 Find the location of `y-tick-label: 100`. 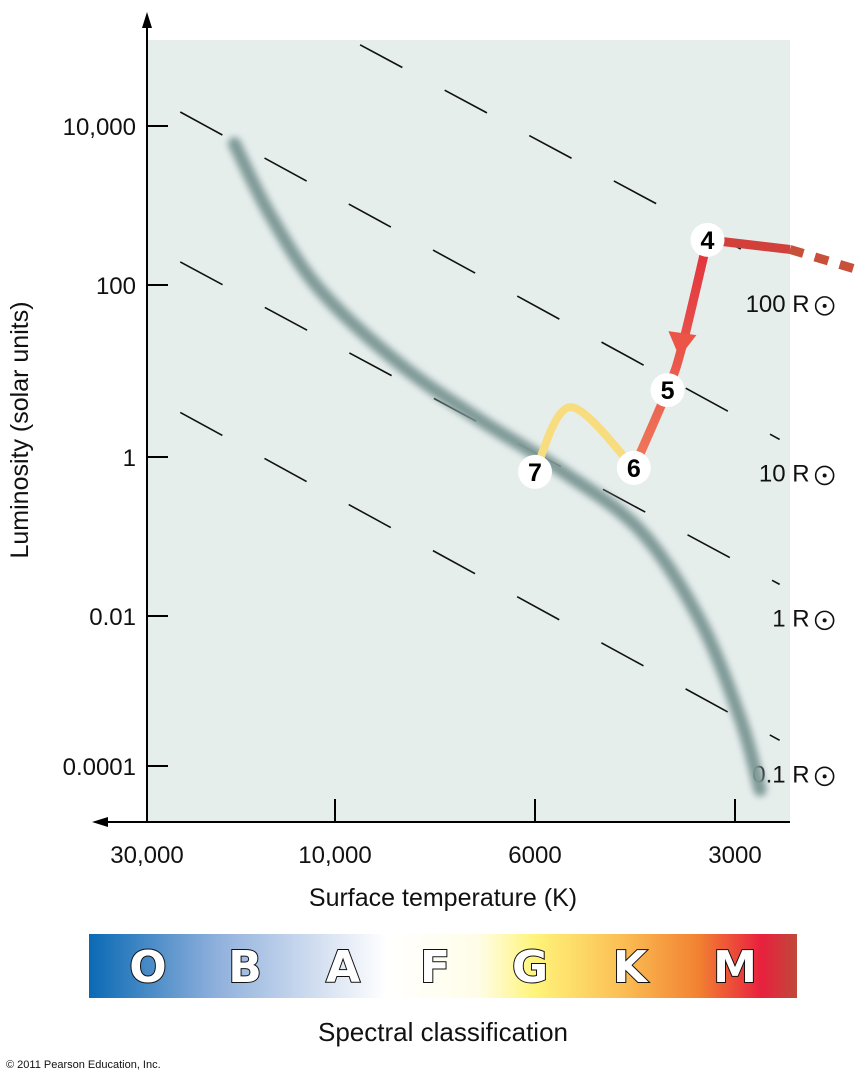

y-tick-label: 100 is located at coordinates (116, 286).